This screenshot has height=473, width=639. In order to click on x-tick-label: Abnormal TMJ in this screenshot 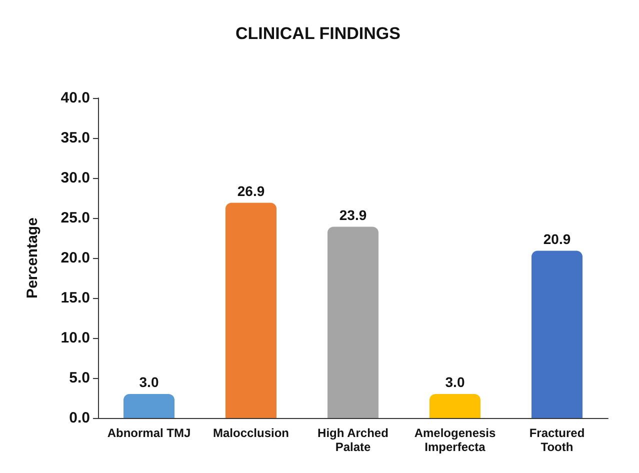, I will do `click(149, 433)`.